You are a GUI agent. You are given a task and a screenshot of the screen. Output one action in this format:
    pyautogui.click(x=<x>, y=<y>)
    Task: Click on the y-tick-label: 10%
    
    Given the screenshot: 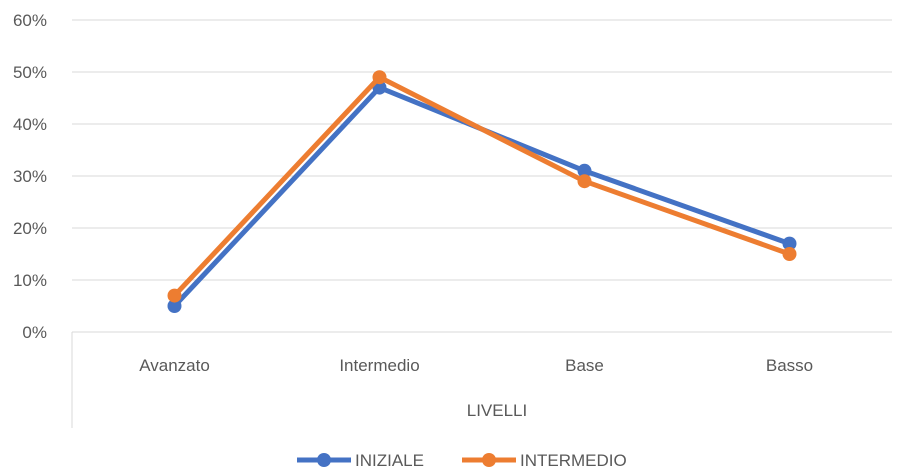 What is the action you would take?
    pyautogui.click(x=30, y=280)
    